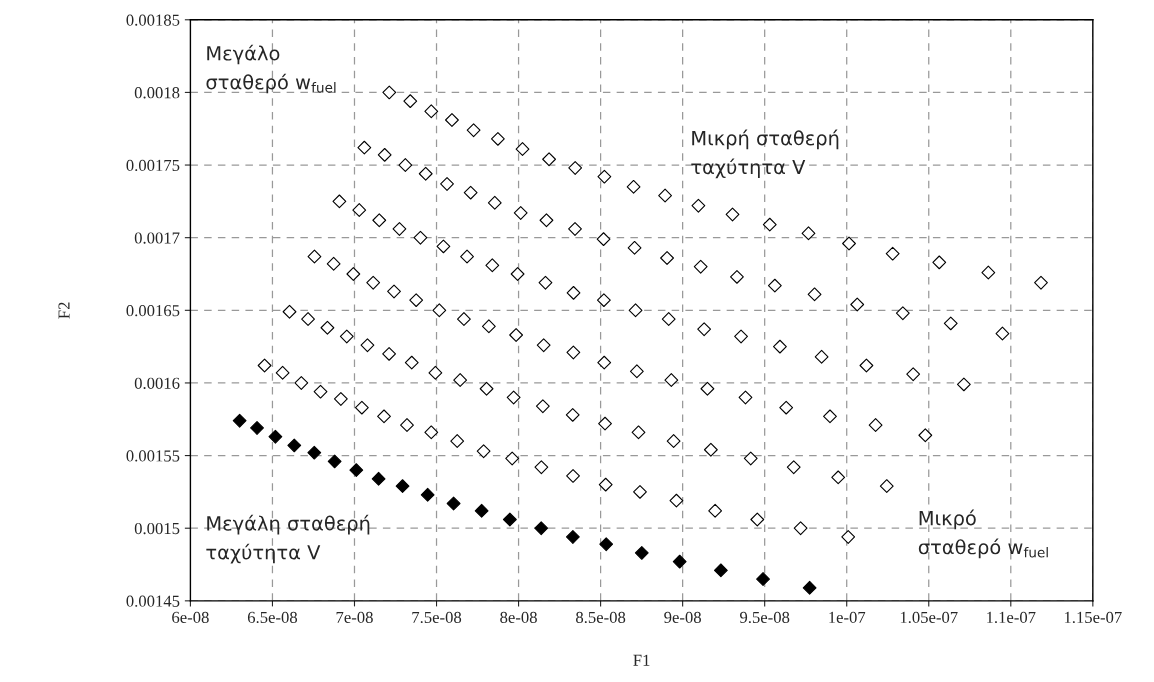 This screenshot has width=1154, height=682. What do you see at coordinates (157, 528) in the screenshot?
I see `y-tick-label: 0.0015` at bounding box center [157, 528].